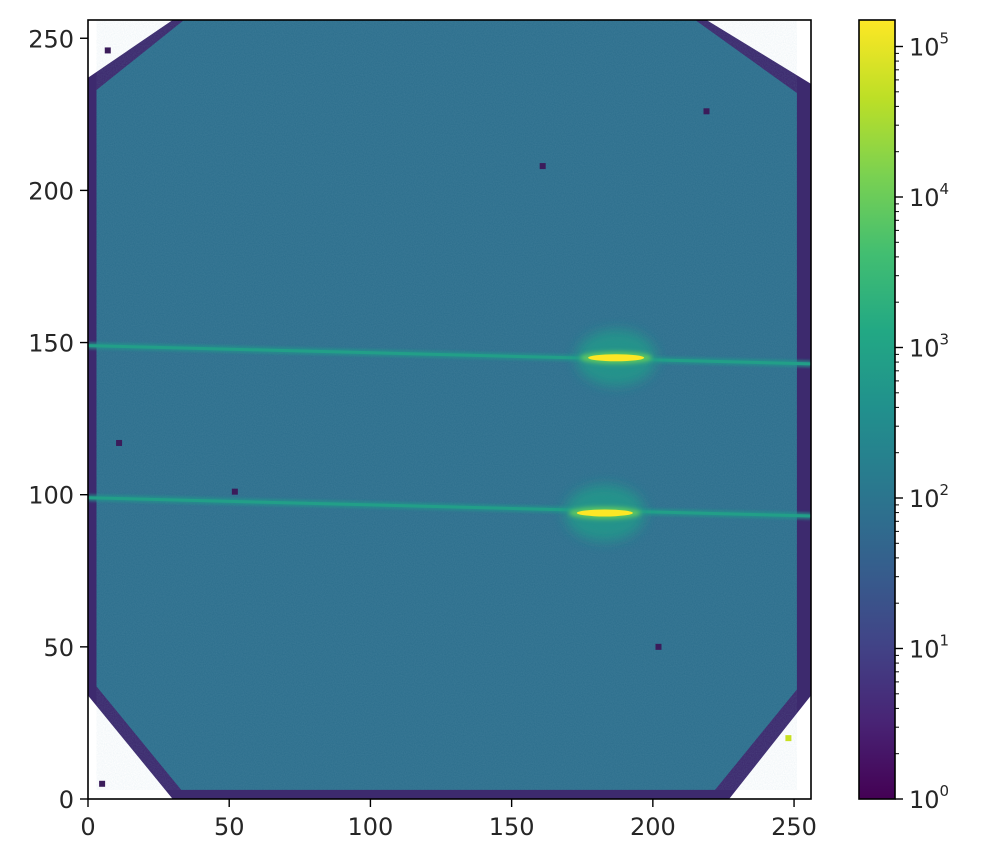  I want to click on x-tick-label: 0, so click(87, 827).